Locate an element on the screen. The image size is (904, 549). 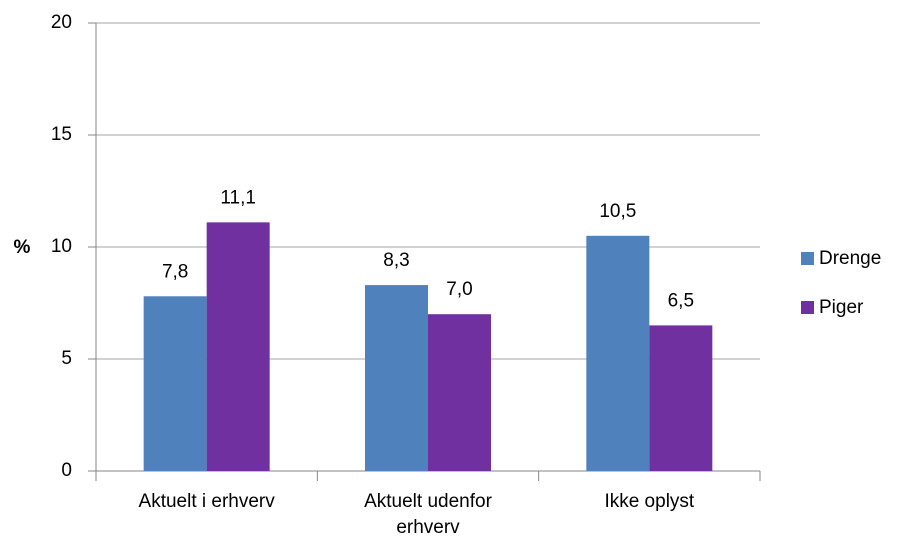
data-label: 7,8 is located at coordinates (175, 271).